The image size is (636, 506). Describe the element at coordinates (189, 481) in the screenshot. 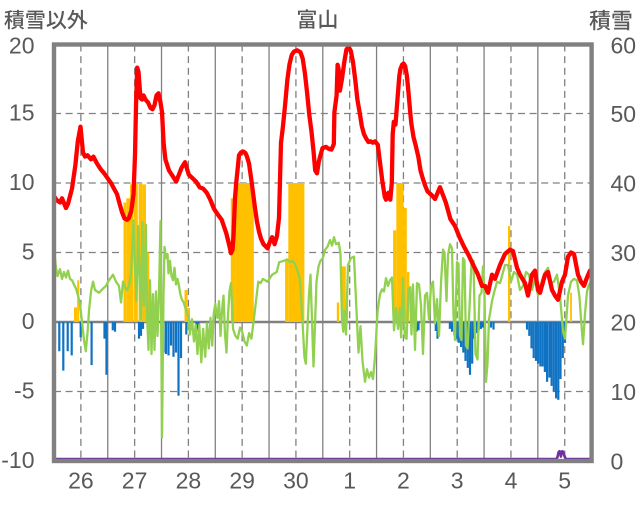

I see `svg-text: 28` at that location.